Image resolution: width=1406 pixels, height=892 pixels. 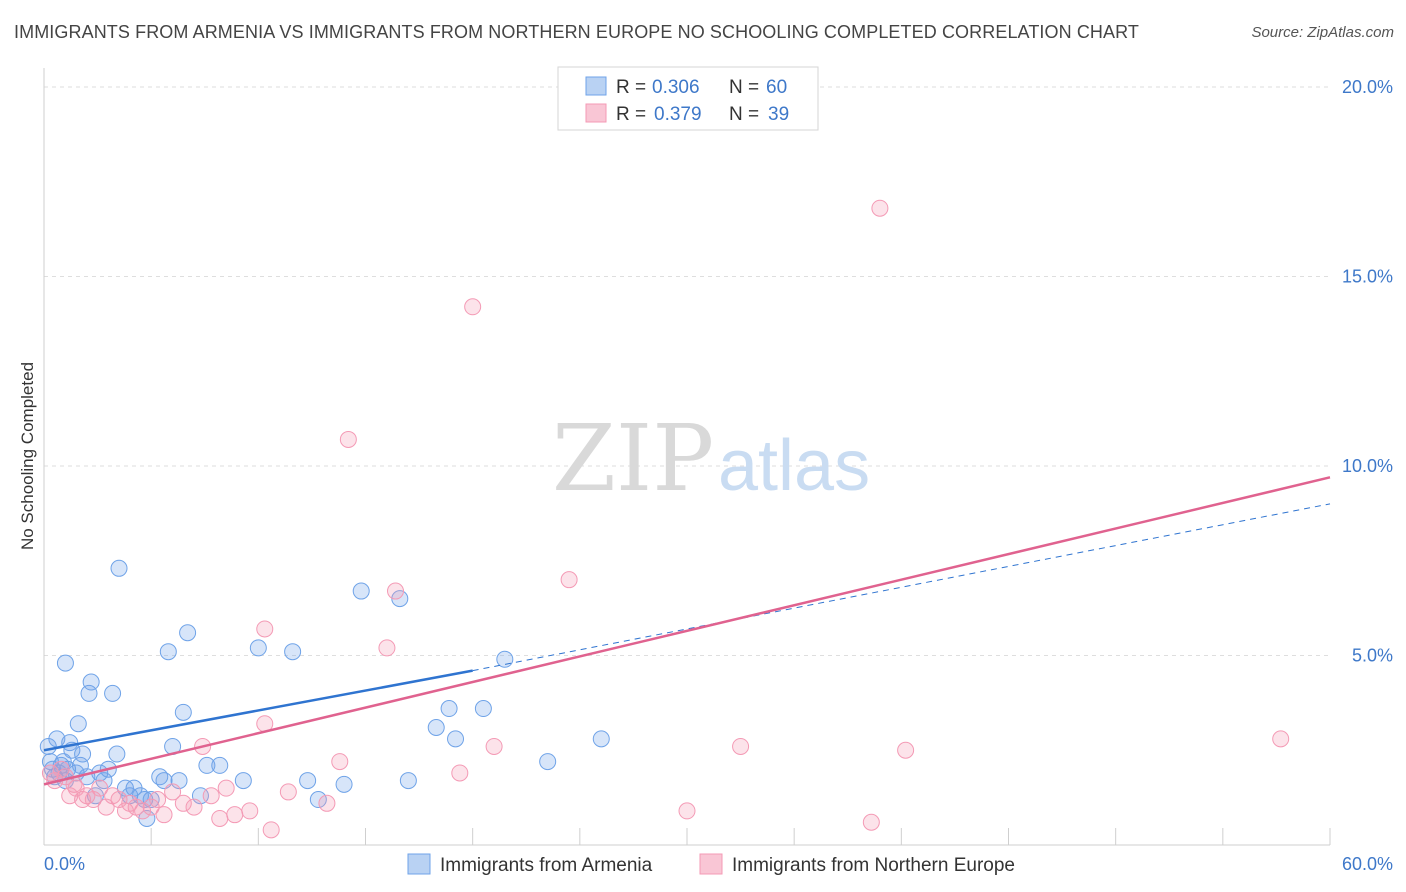 What do you see at coordinates (633, 458) in the screenshot?
I see `watermark-zip: ZIP` at bounding box center [633, 458].